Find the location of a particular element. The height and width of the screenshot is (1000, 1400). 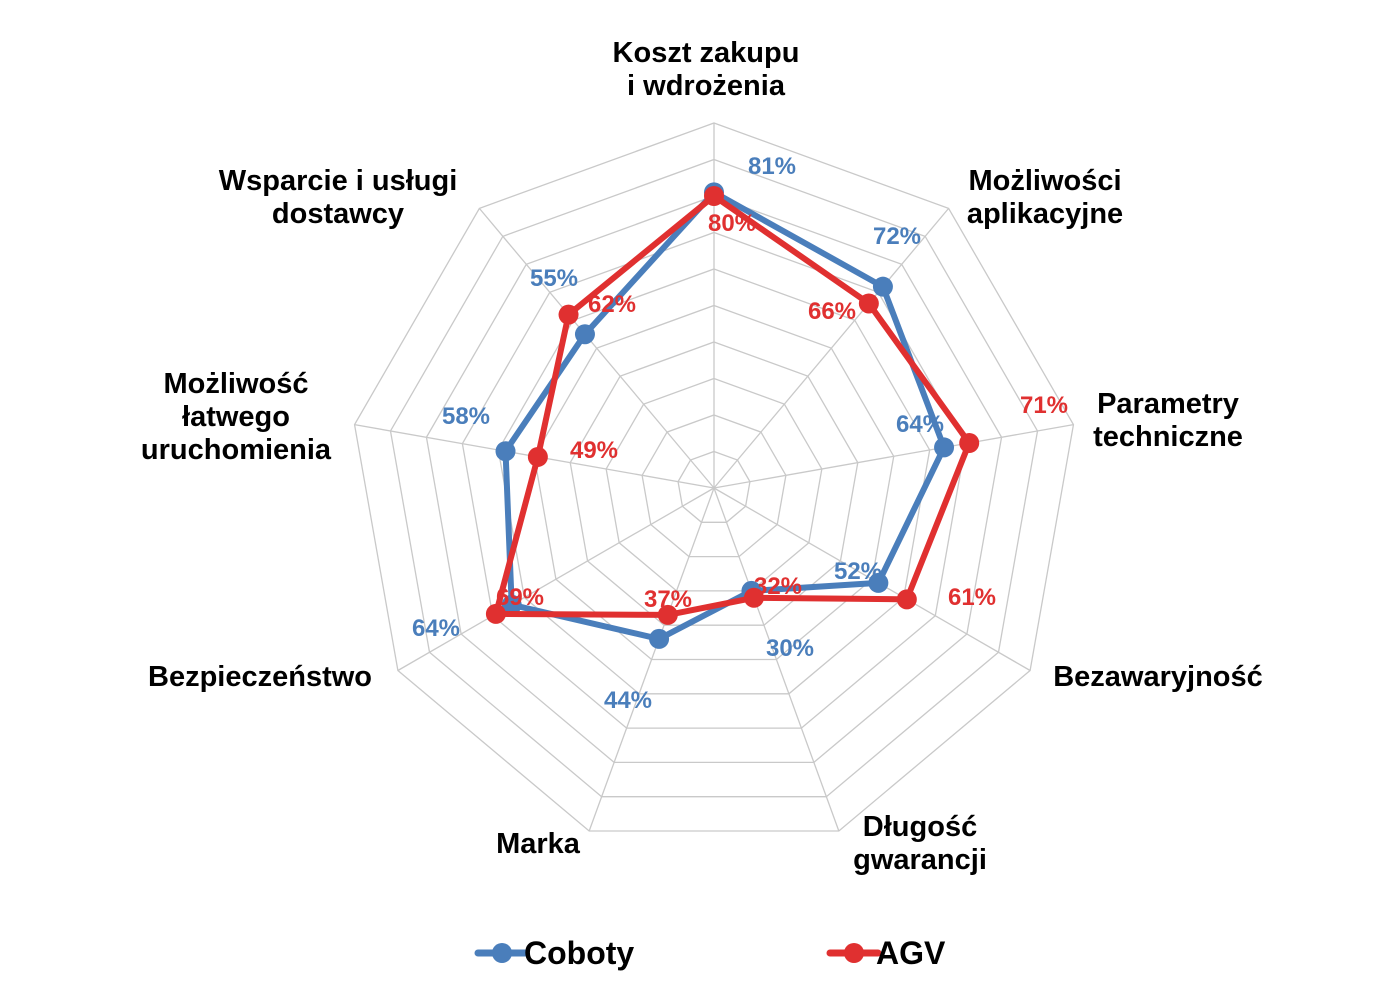

axis-label: Koszt zakupu i wdrożenia is located at coordinates (706, 69).